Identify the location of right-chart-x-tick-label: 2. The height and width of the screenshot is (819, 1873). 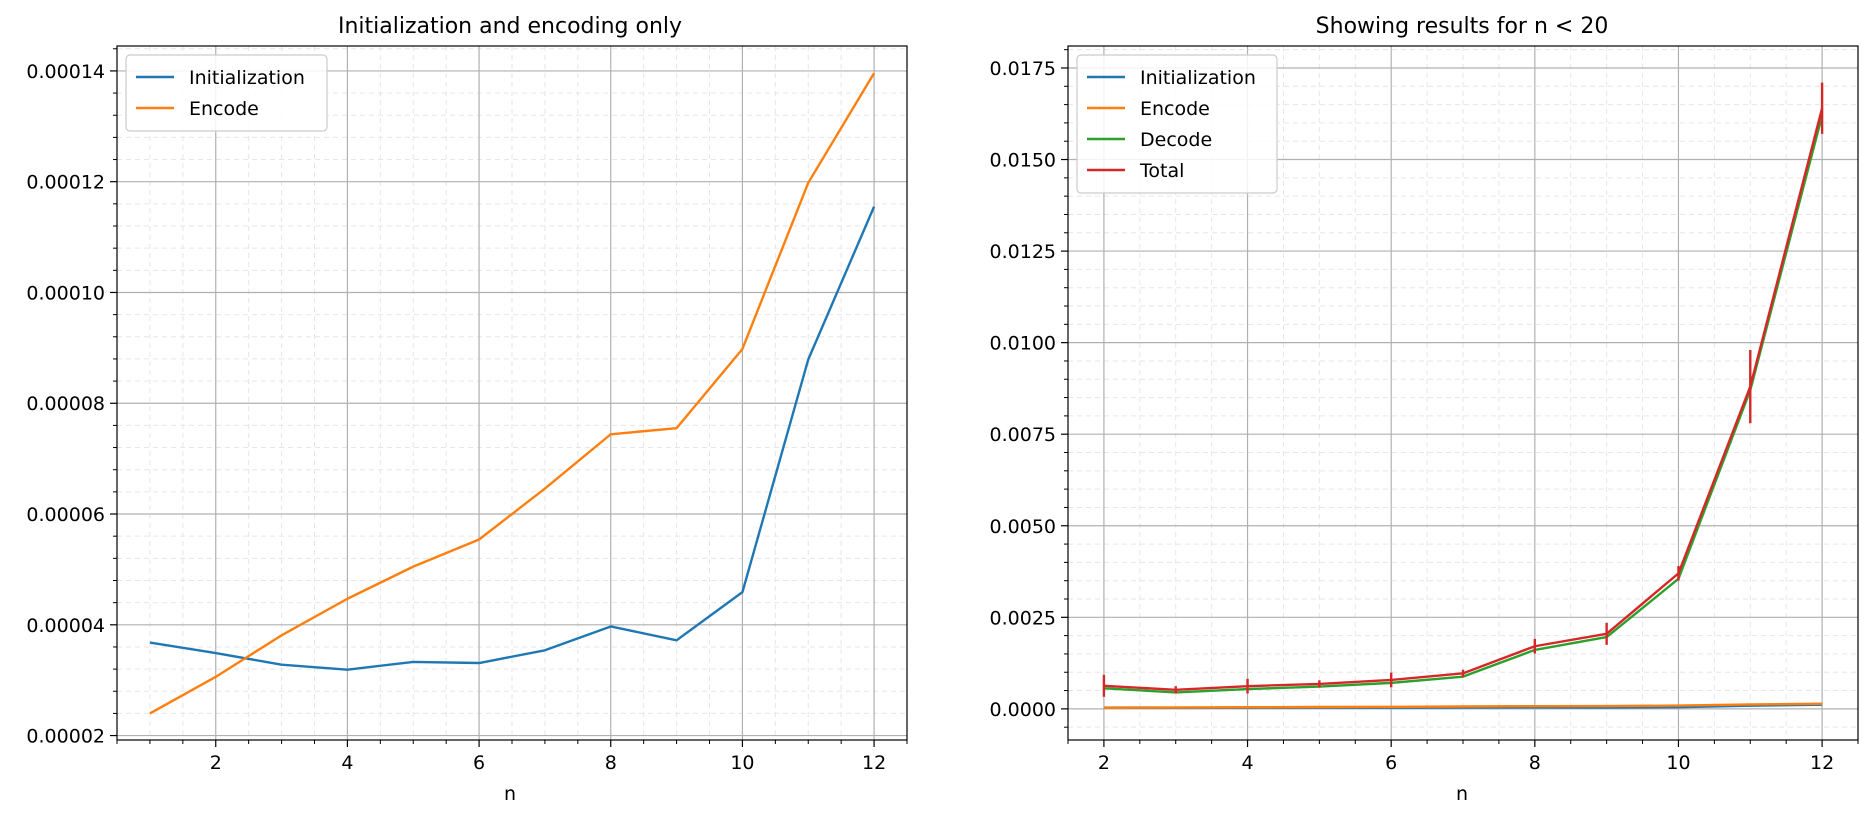
(1104, 763).